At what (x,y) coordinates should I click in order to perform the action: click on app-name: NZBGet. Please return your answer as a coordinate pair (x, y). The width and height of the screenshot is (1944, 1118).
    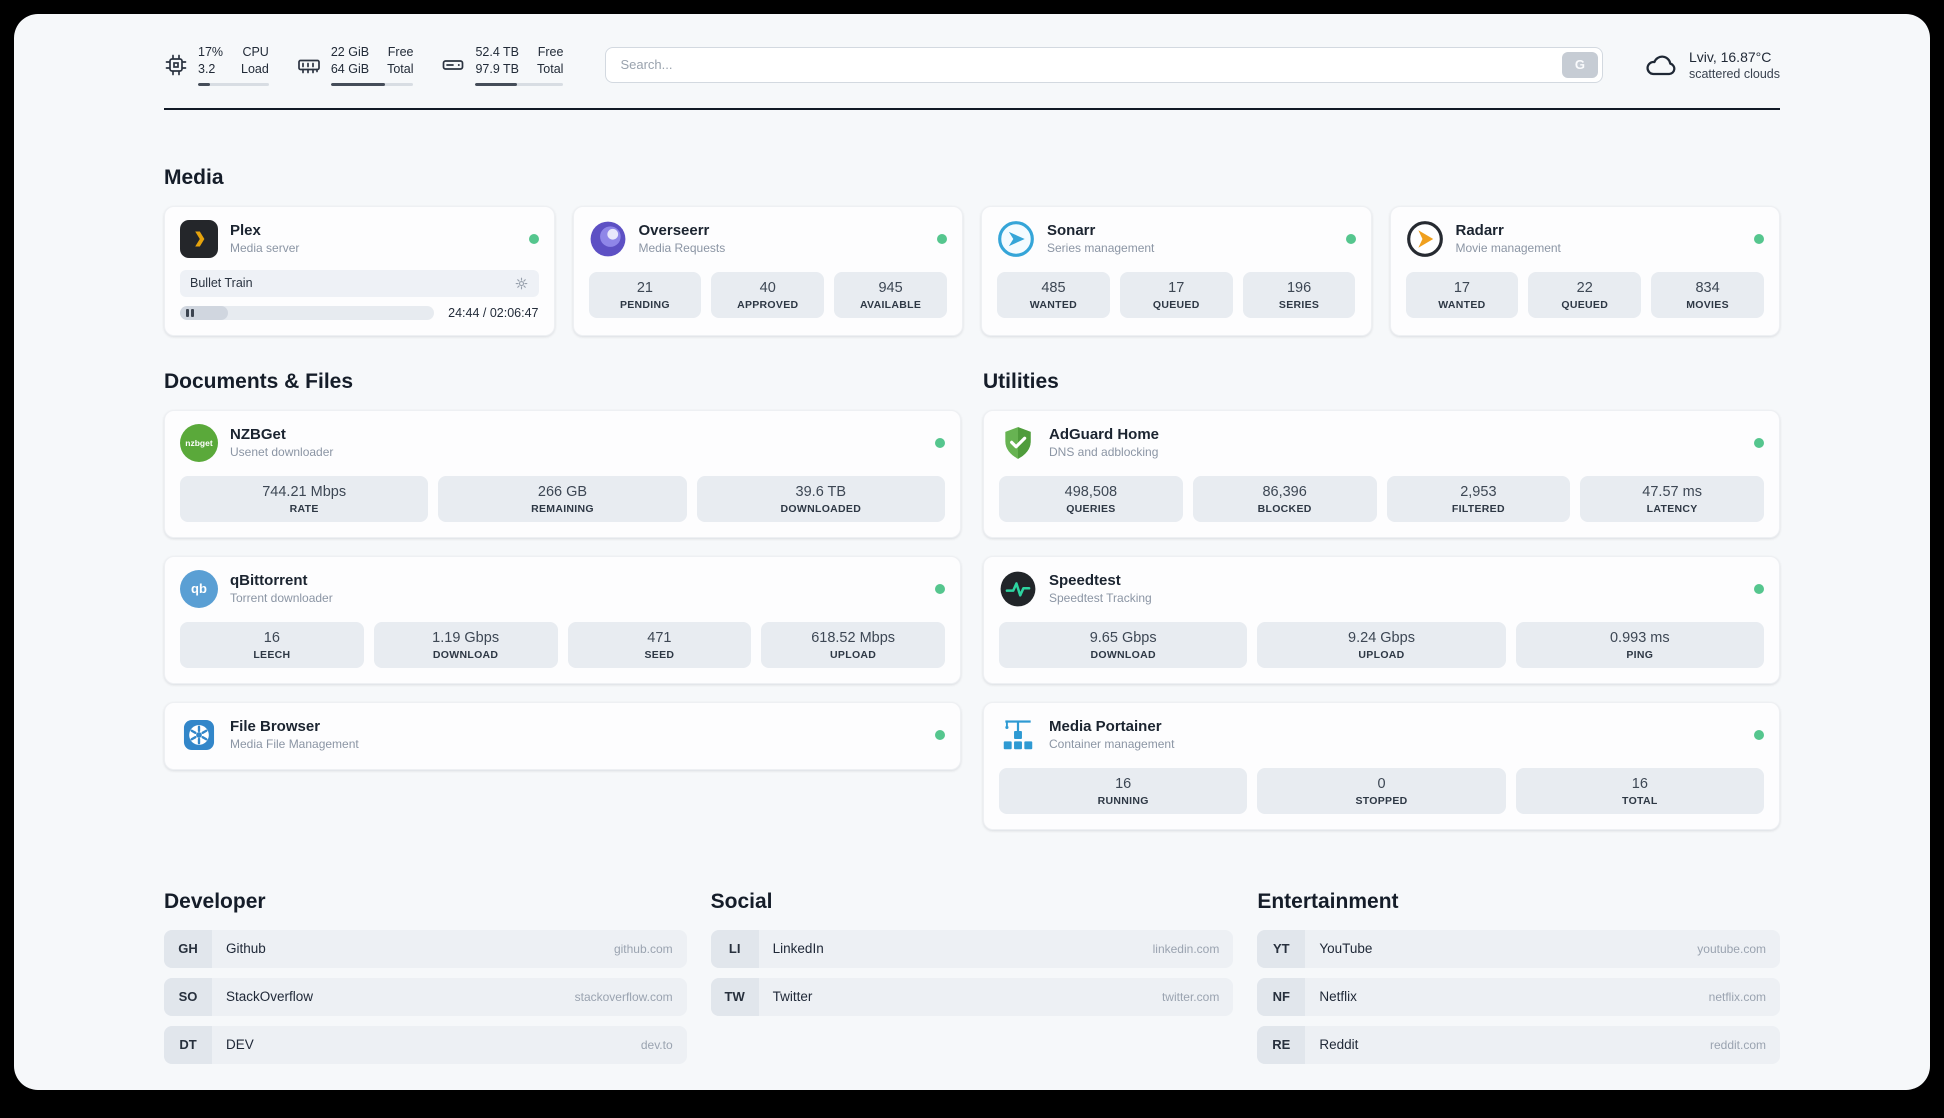
    Looking at the image, I should click on (258, 435).